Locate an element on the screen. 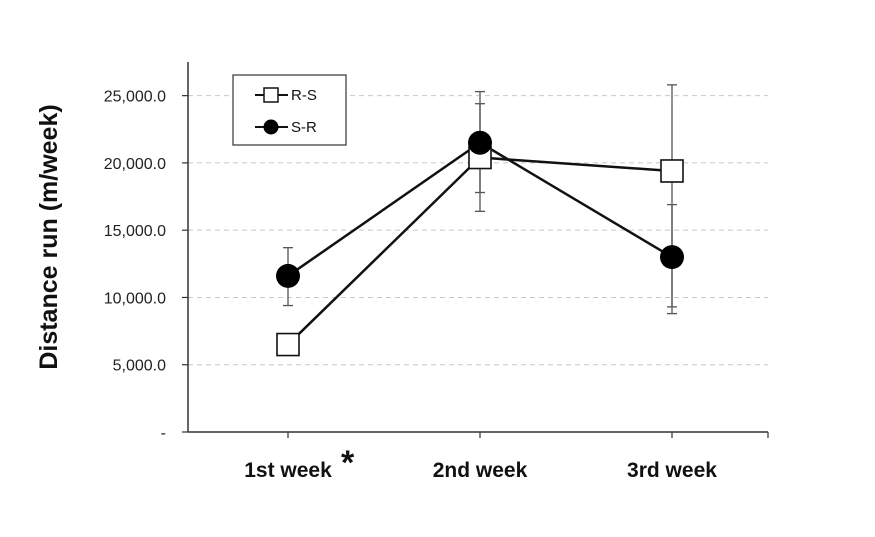 The image size is (875, 537). y-axis-label: Distance run (m/week) is located at coordinates (49, 236).